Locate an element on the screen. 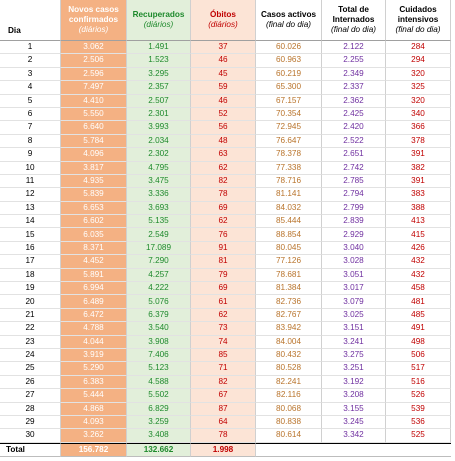 The image size is (455, 461). cell-recuperados: 2.549 is located at coordinates (159, 235).